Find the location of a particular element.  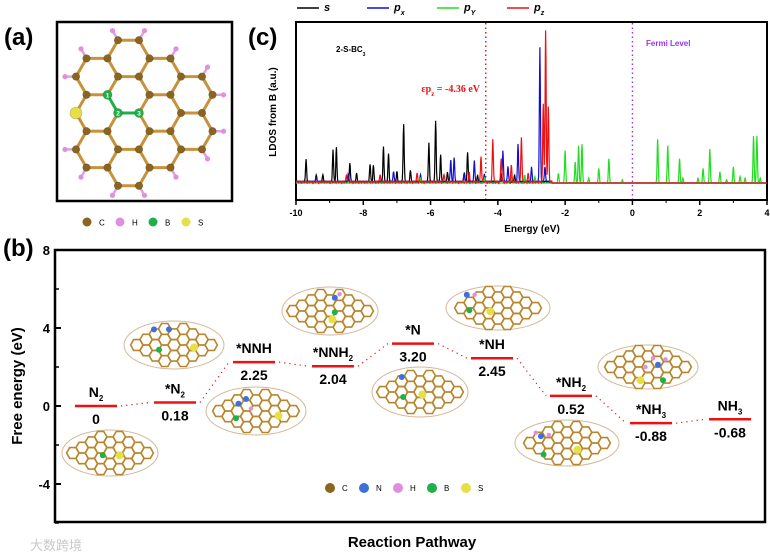

x-tick-label: -6 is located at coordinates (431, 213).